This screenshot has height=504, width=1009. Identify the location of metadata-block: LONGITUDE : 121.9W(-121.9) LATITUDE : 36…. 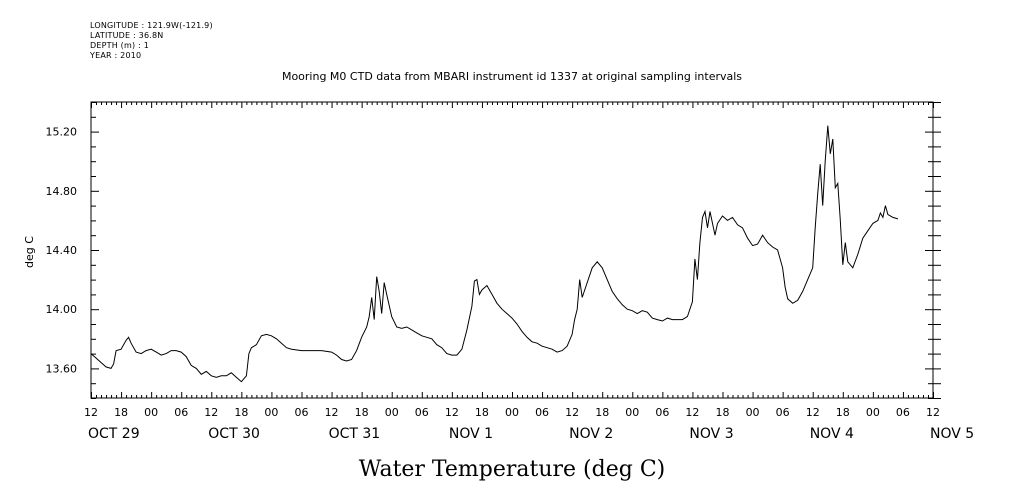
(151, 41).